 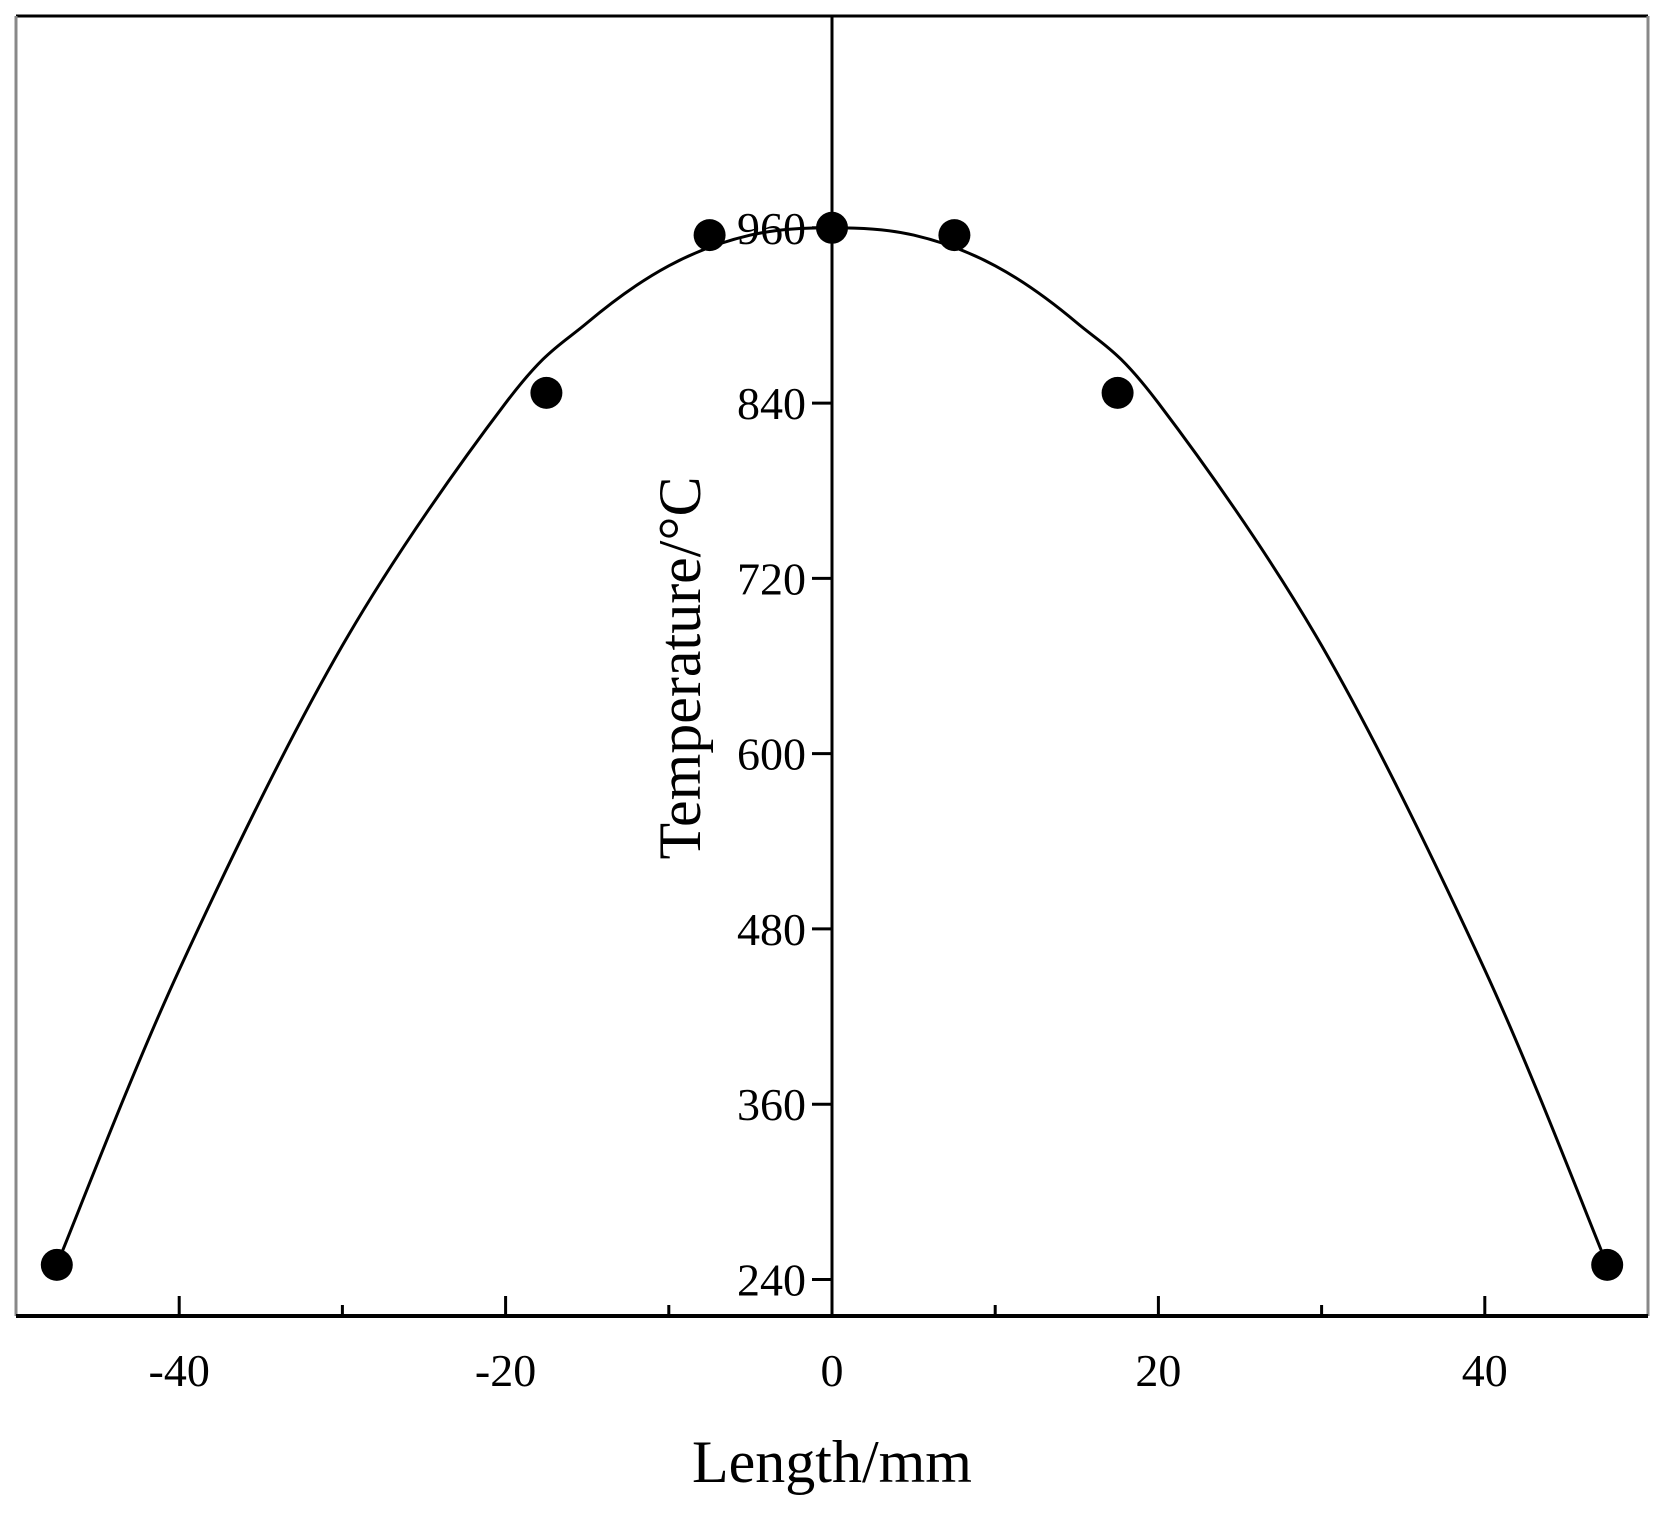 I want to click on x-tick-label: 0, so click(x=832, y=1370).